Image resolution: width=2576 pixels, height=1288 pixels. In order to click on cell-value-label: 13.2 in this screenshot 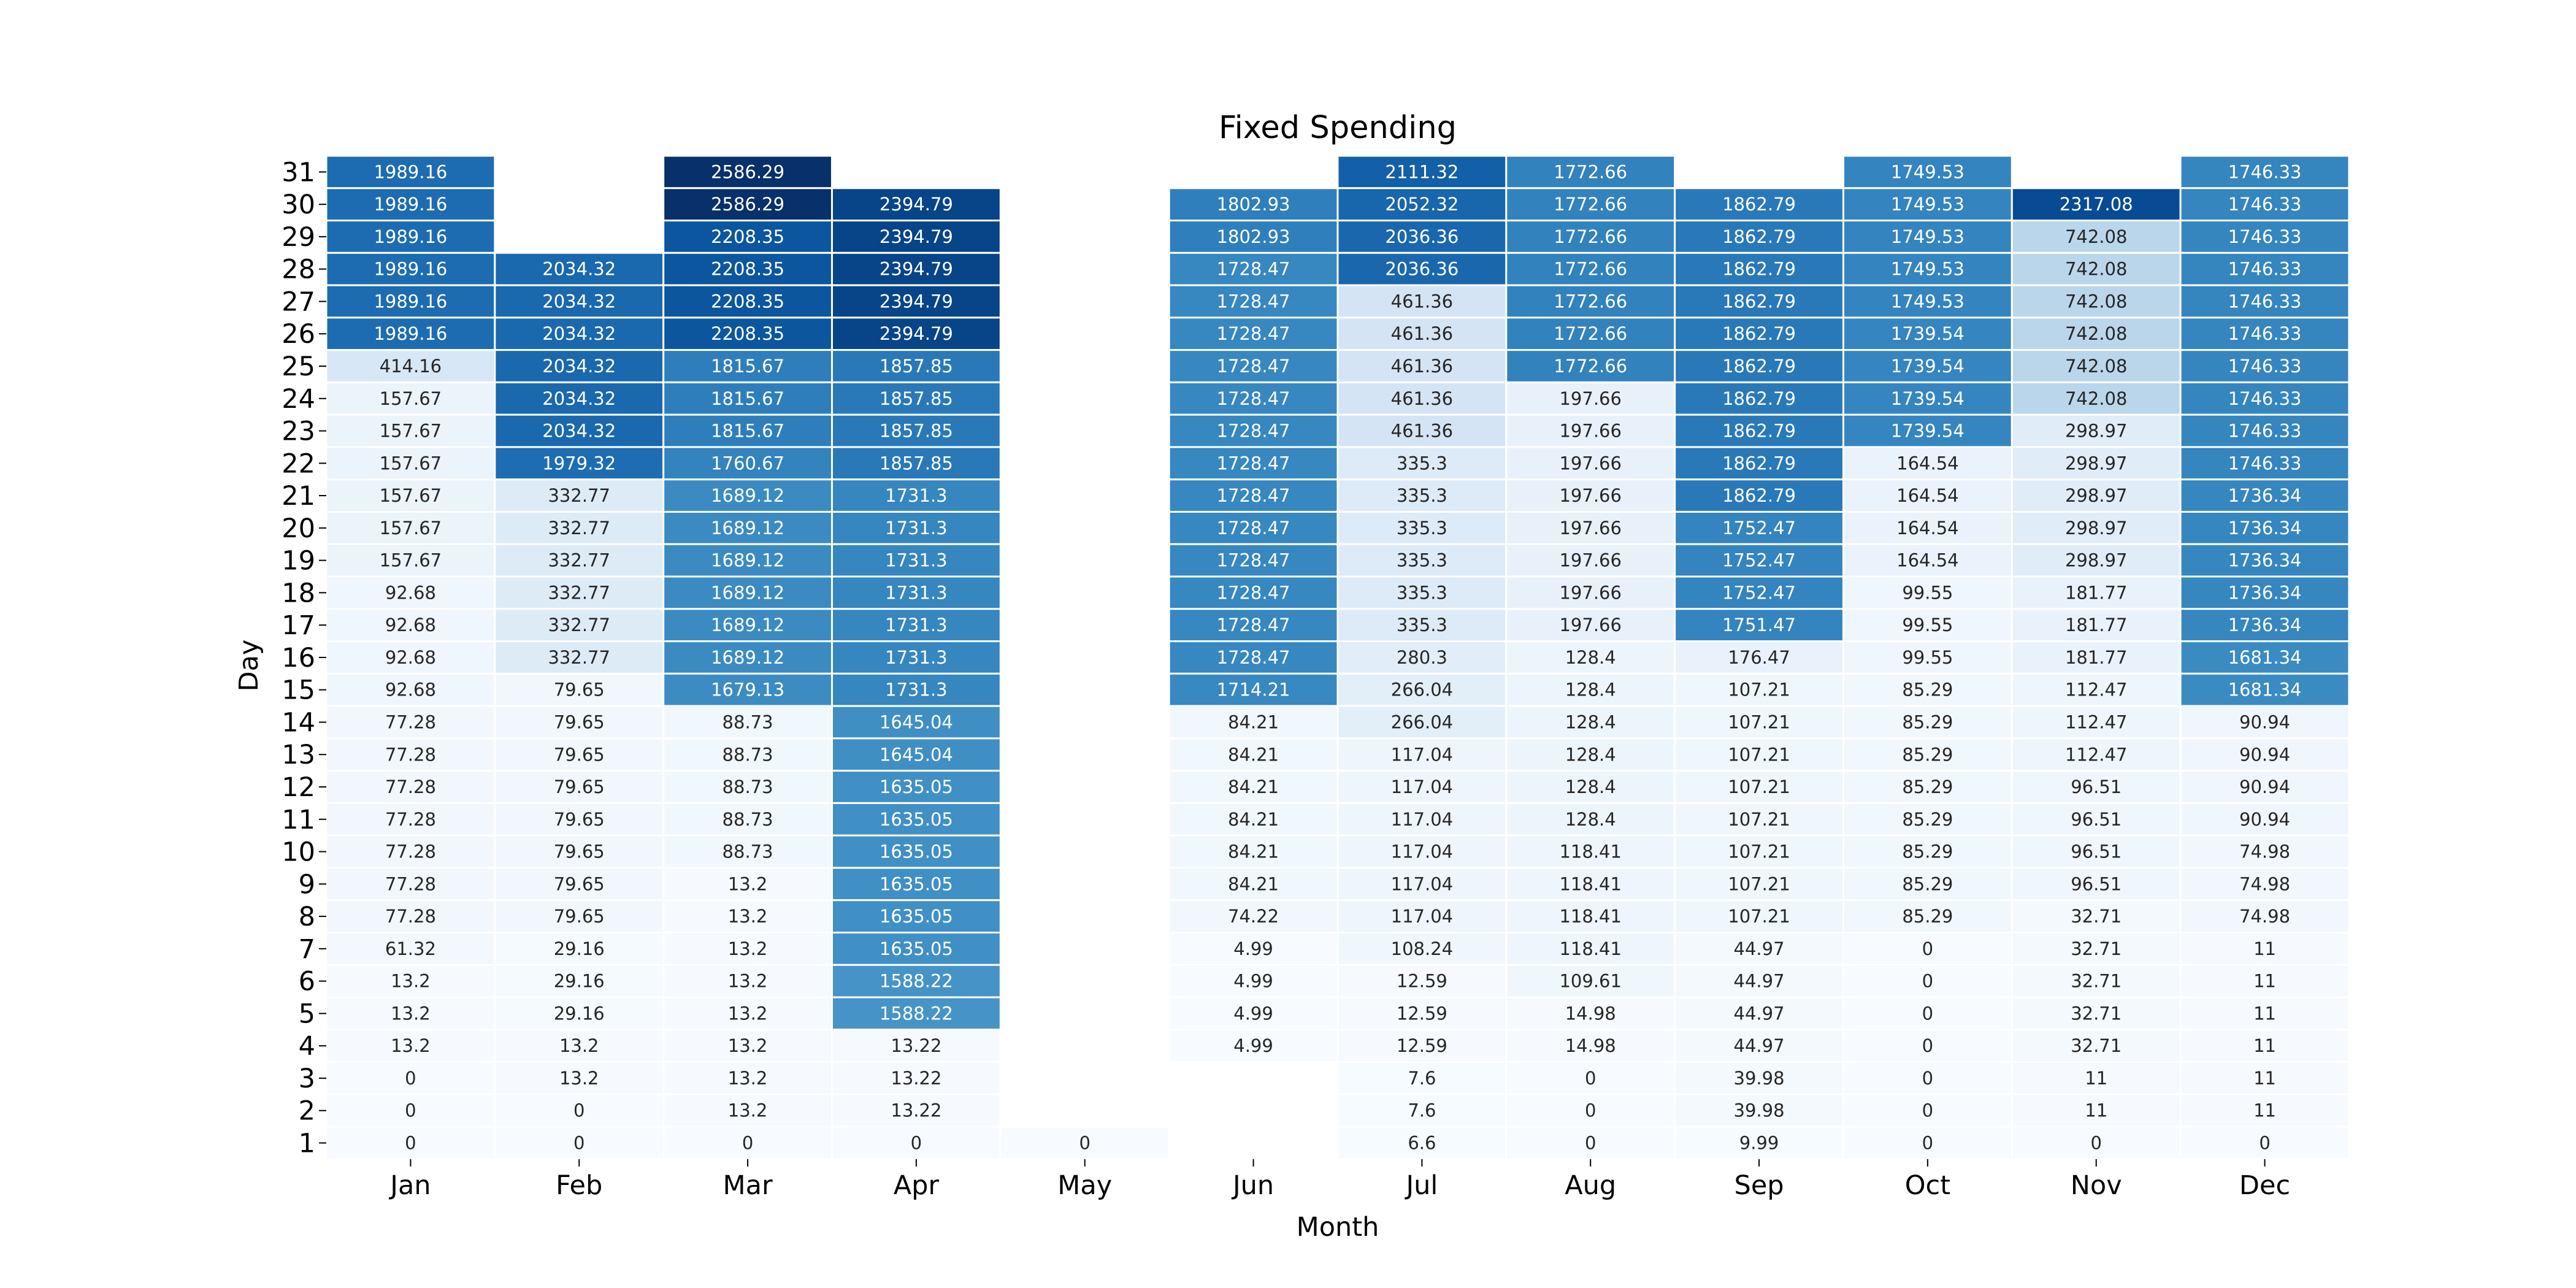, I will do `click(748, 1078)`.